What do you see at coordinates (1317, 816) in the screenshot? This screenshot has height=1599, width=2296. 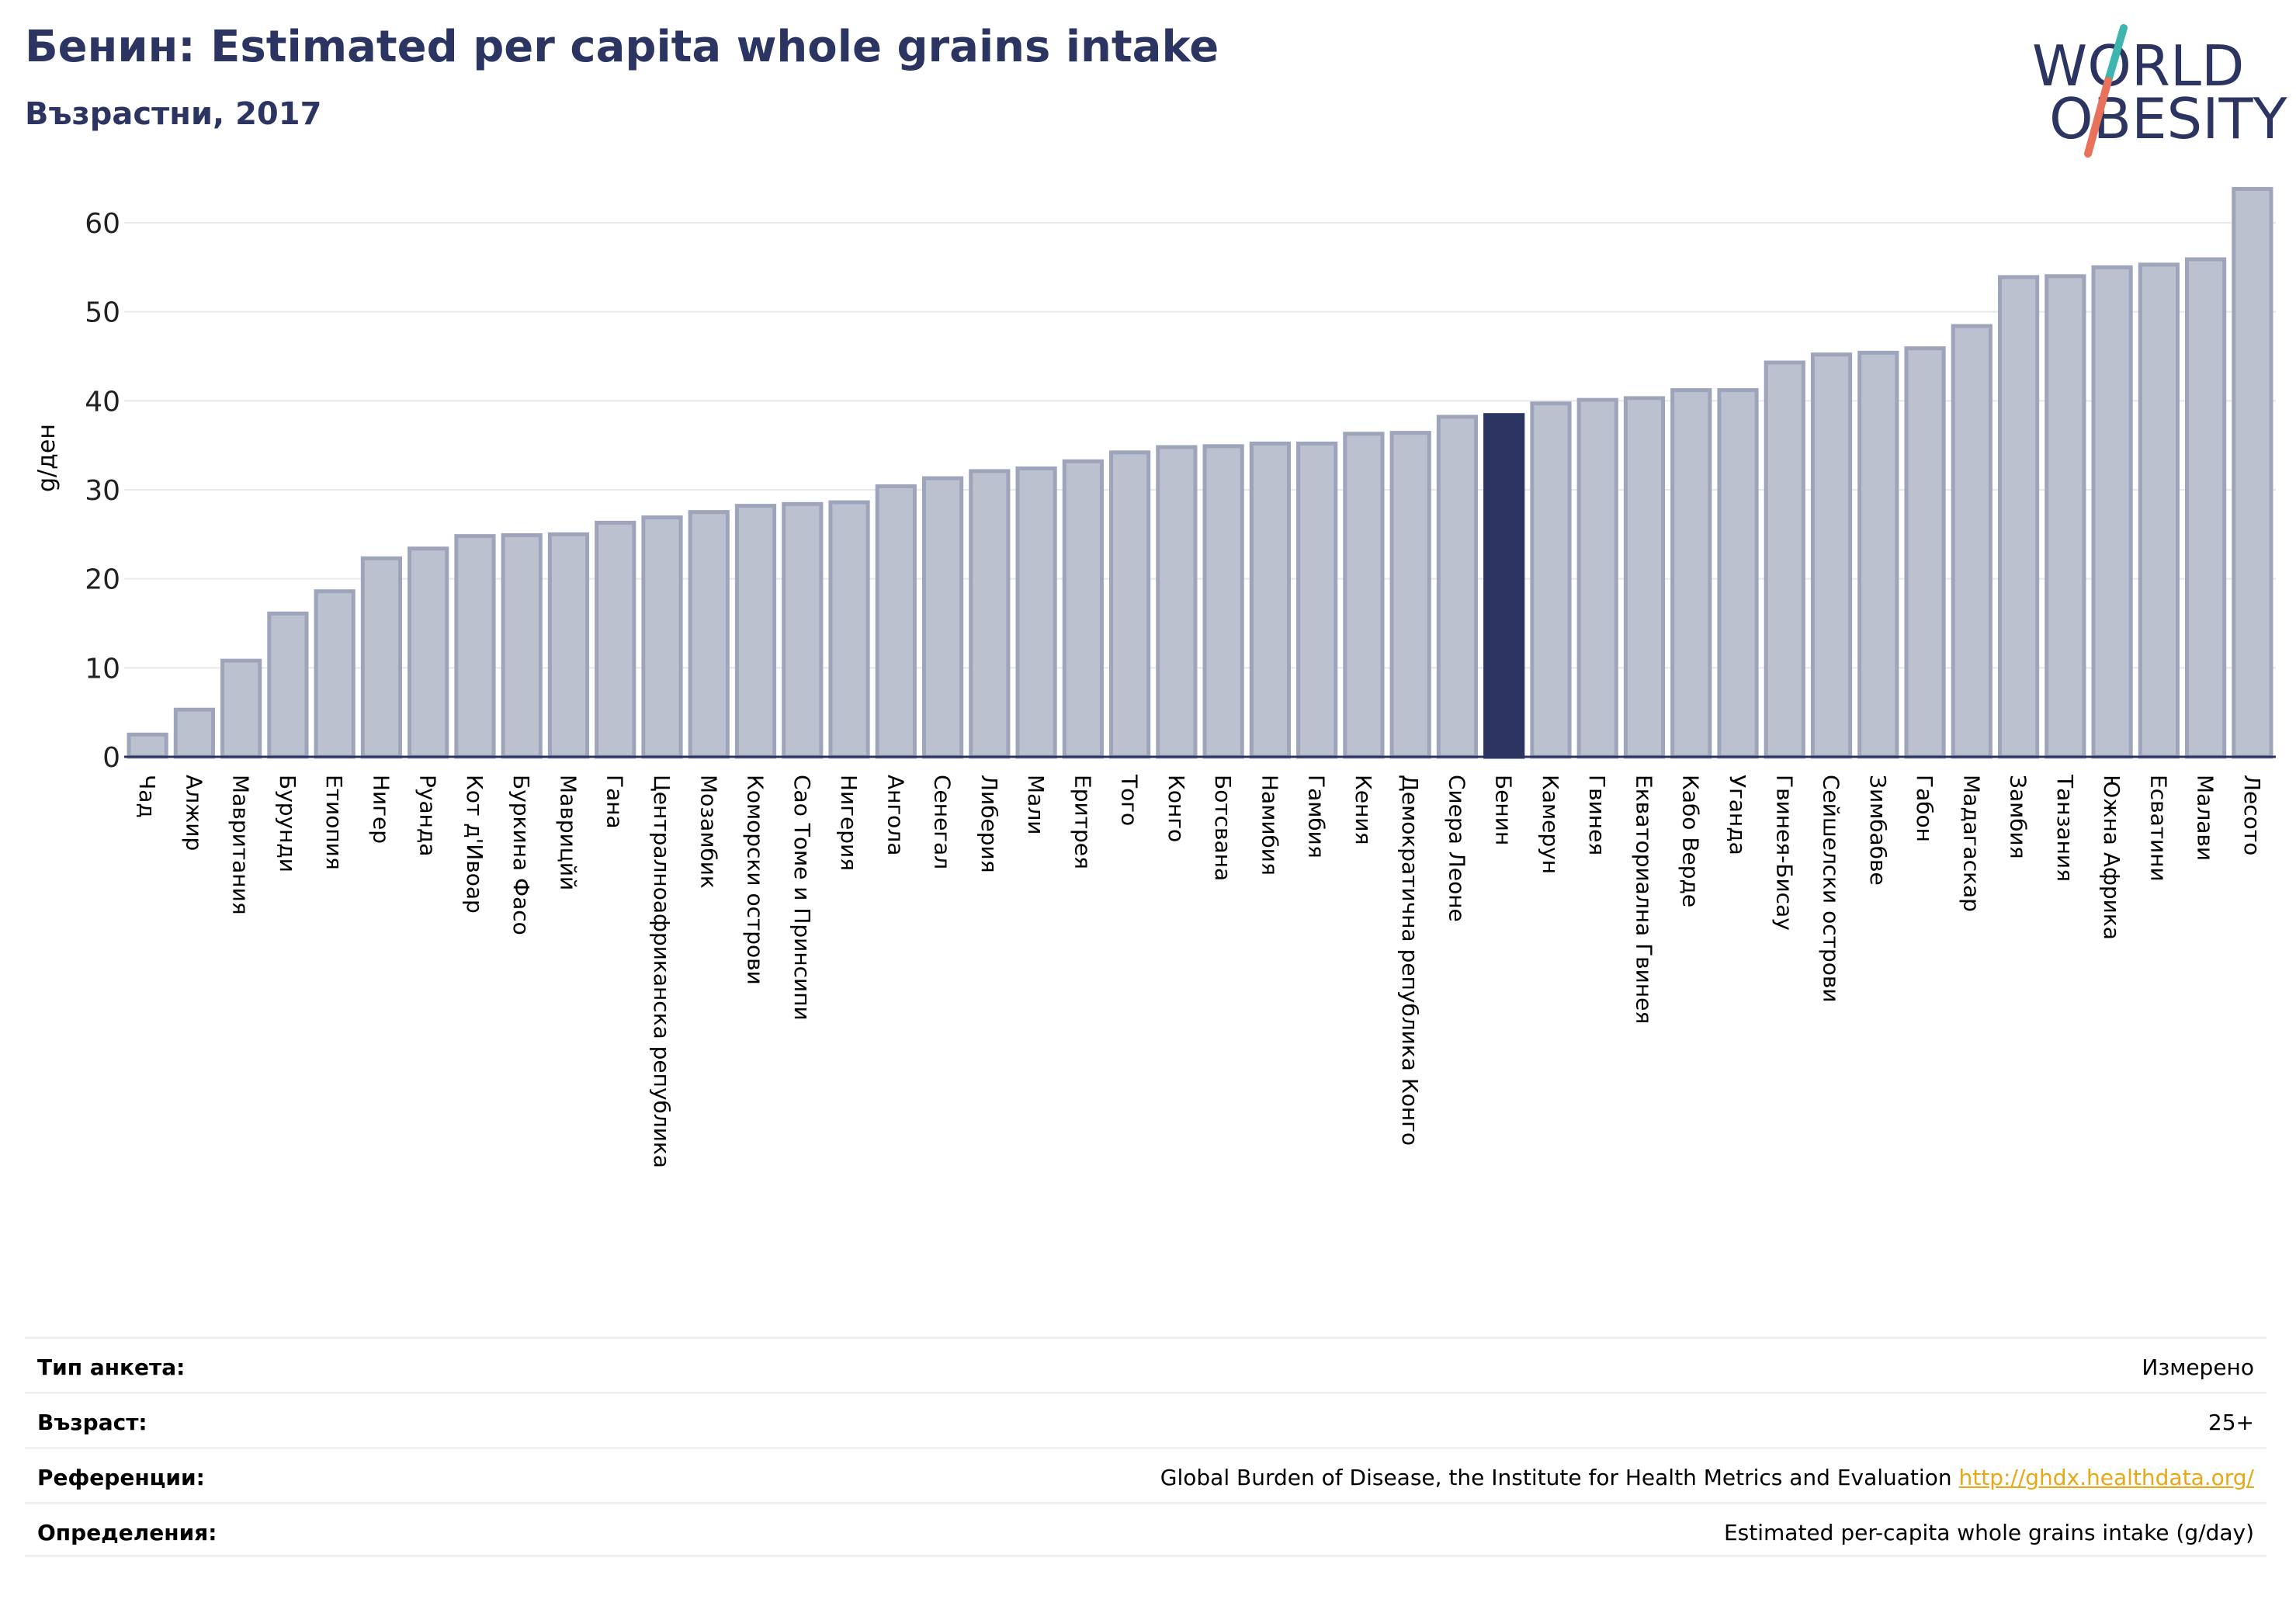 I see `x-tick-label: Гамбия` at bounding box center [1317, 816].